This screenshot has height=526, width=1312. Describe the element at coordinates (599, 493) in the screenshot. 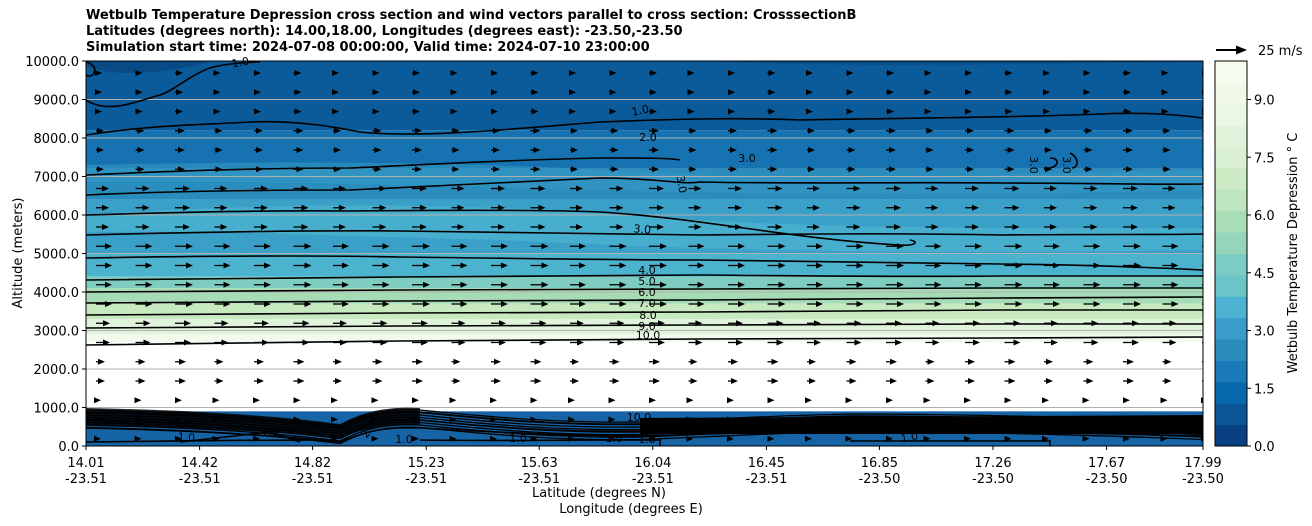

I see `x-axis-label-latitude: Latitude (degrees N)` at that location.